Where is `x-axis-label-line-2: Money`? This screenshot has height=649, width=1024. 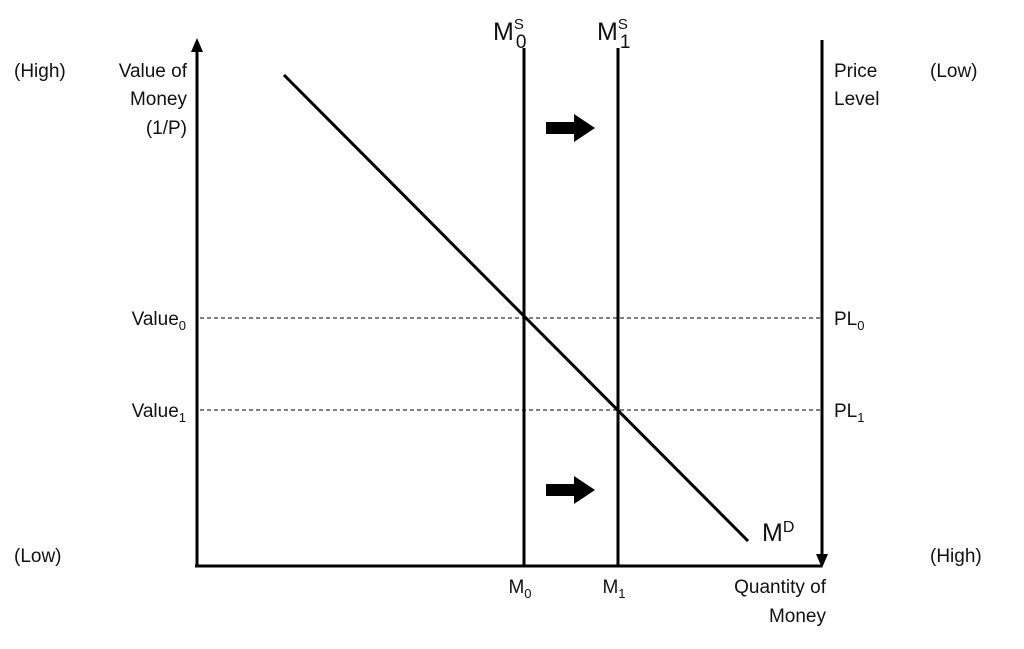
x-axis-label-line-2: Money is located at coordinates (798, 616).